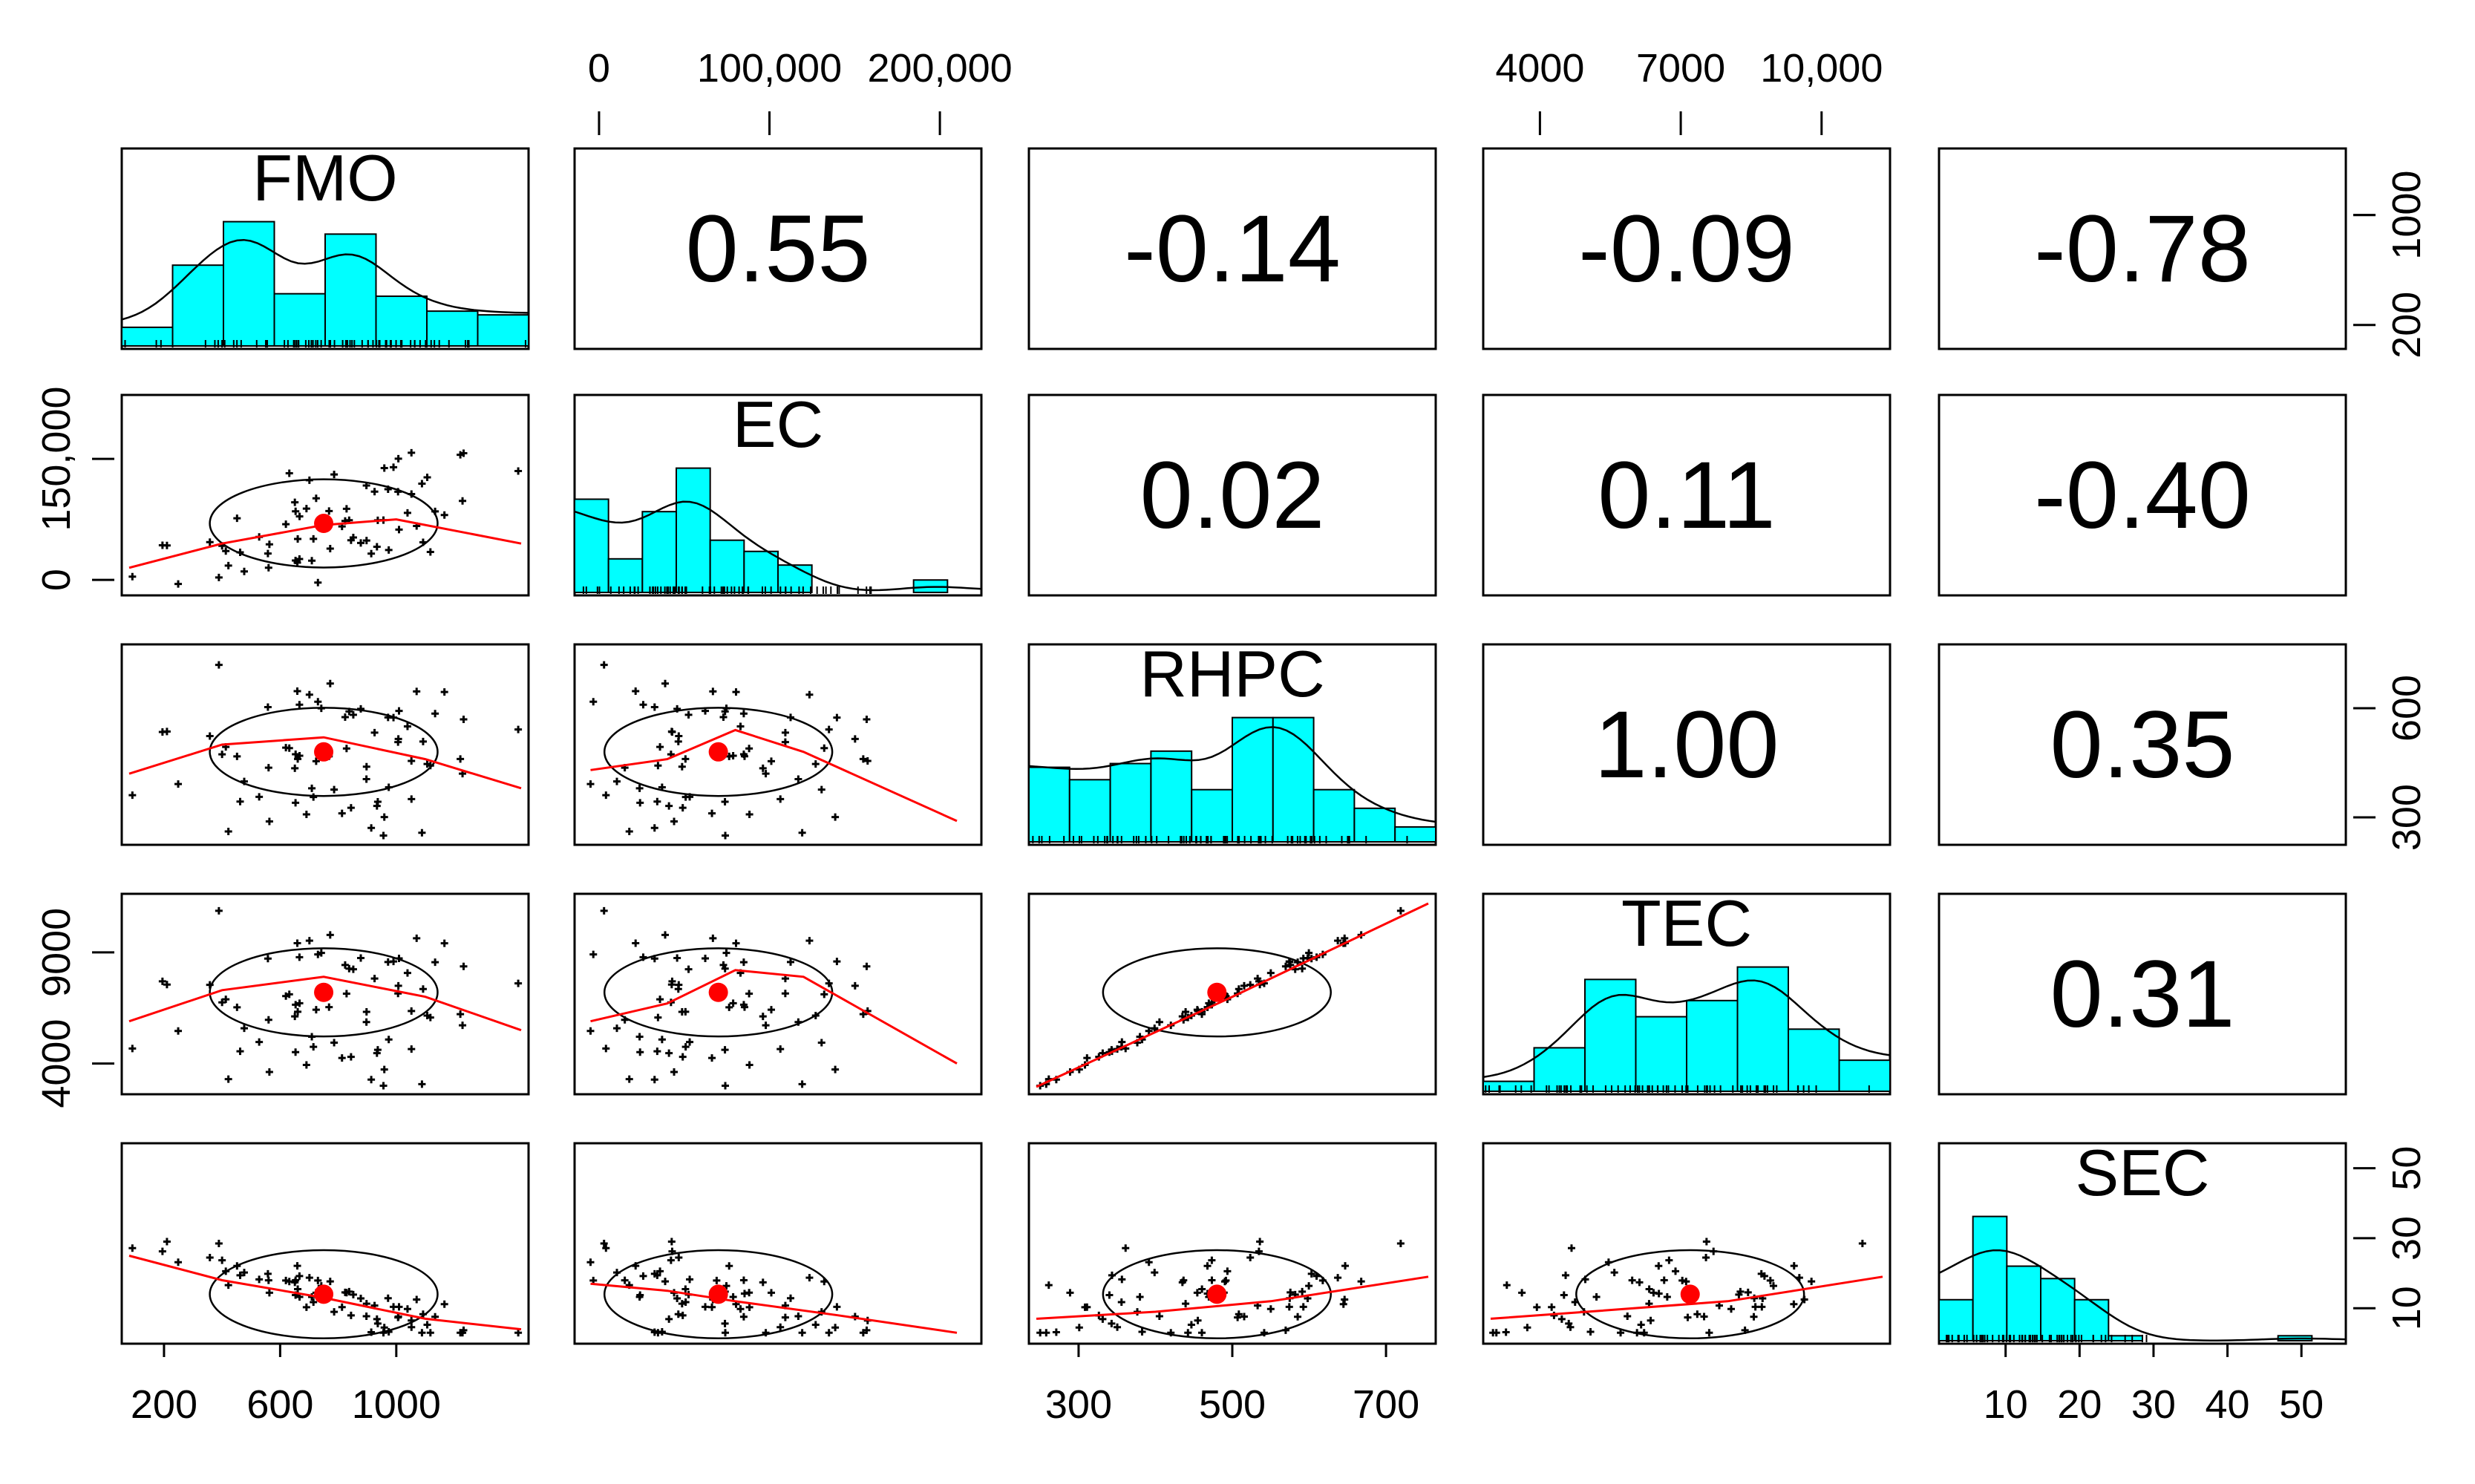  I want to click on correlation-fmo-tec: -0.09, so click(1686, 249).